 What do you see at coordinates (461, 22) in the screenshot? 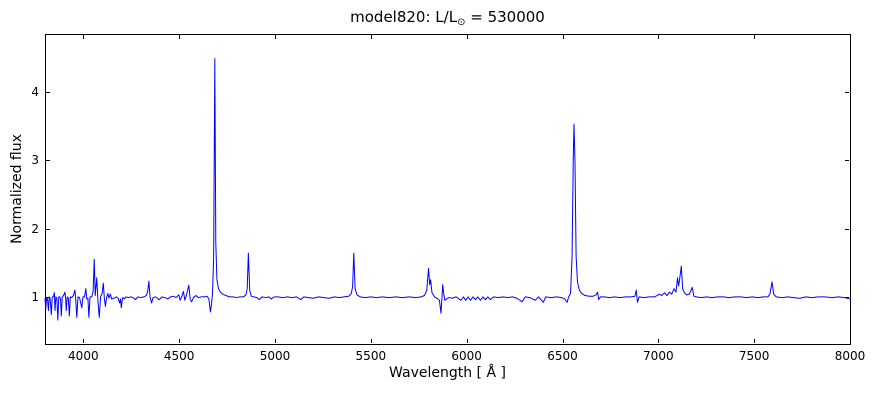
I see `sun-symbol: ⊙` at bounding box center [461, 22].